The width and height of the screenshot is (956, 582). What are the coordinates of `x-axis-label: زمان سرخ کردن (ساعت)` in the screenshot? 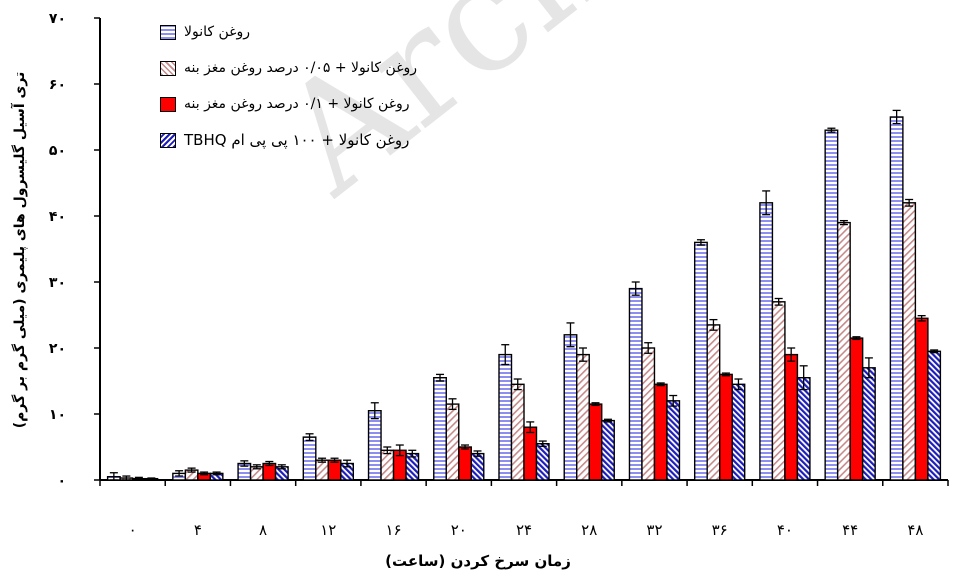 It's located at (478, 561).